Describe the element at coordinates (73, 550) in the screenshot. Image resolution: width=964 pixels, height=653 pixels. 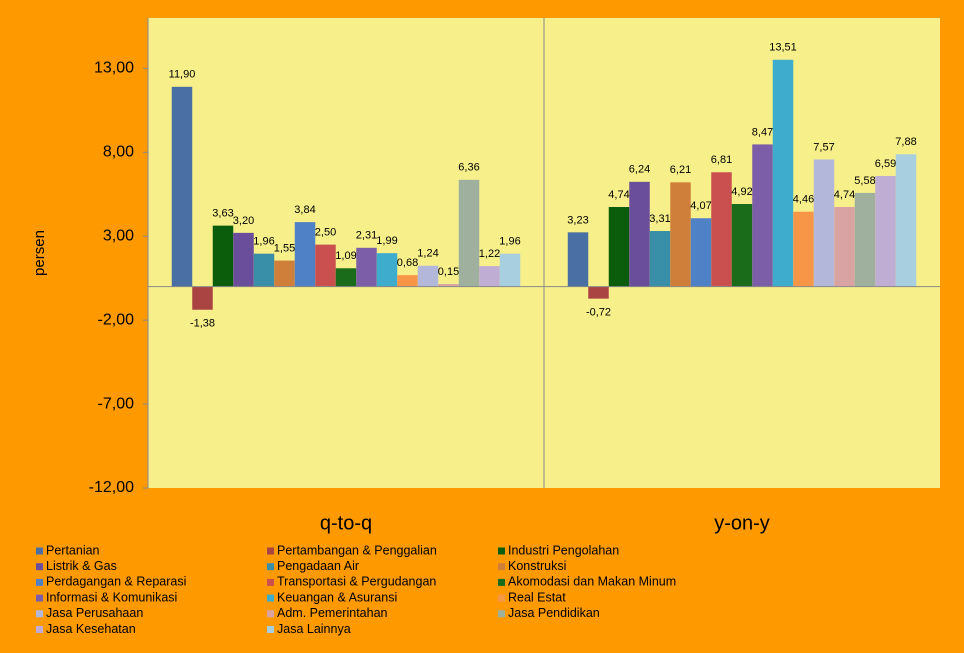
I see `legend-label: Pertanian` at that location.